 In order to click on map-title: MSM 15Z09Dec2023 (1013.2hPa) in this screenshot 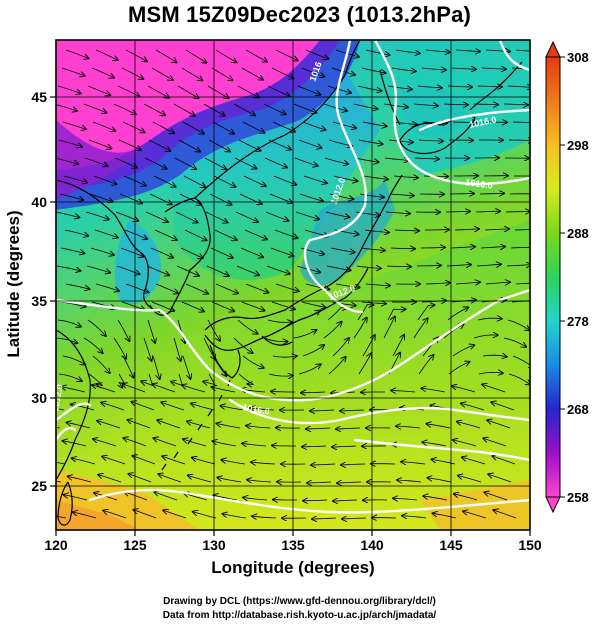, I will do `click(299, 14)`.